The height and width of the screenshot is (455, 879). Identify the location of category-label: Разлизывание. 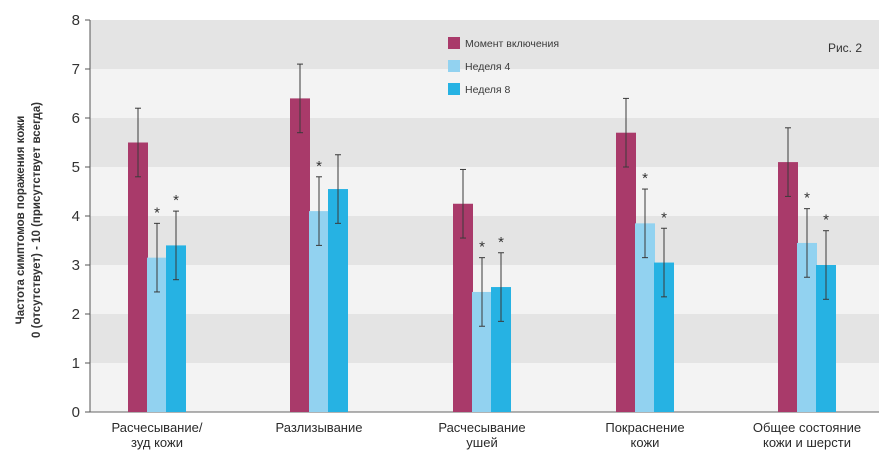
(319, 427).